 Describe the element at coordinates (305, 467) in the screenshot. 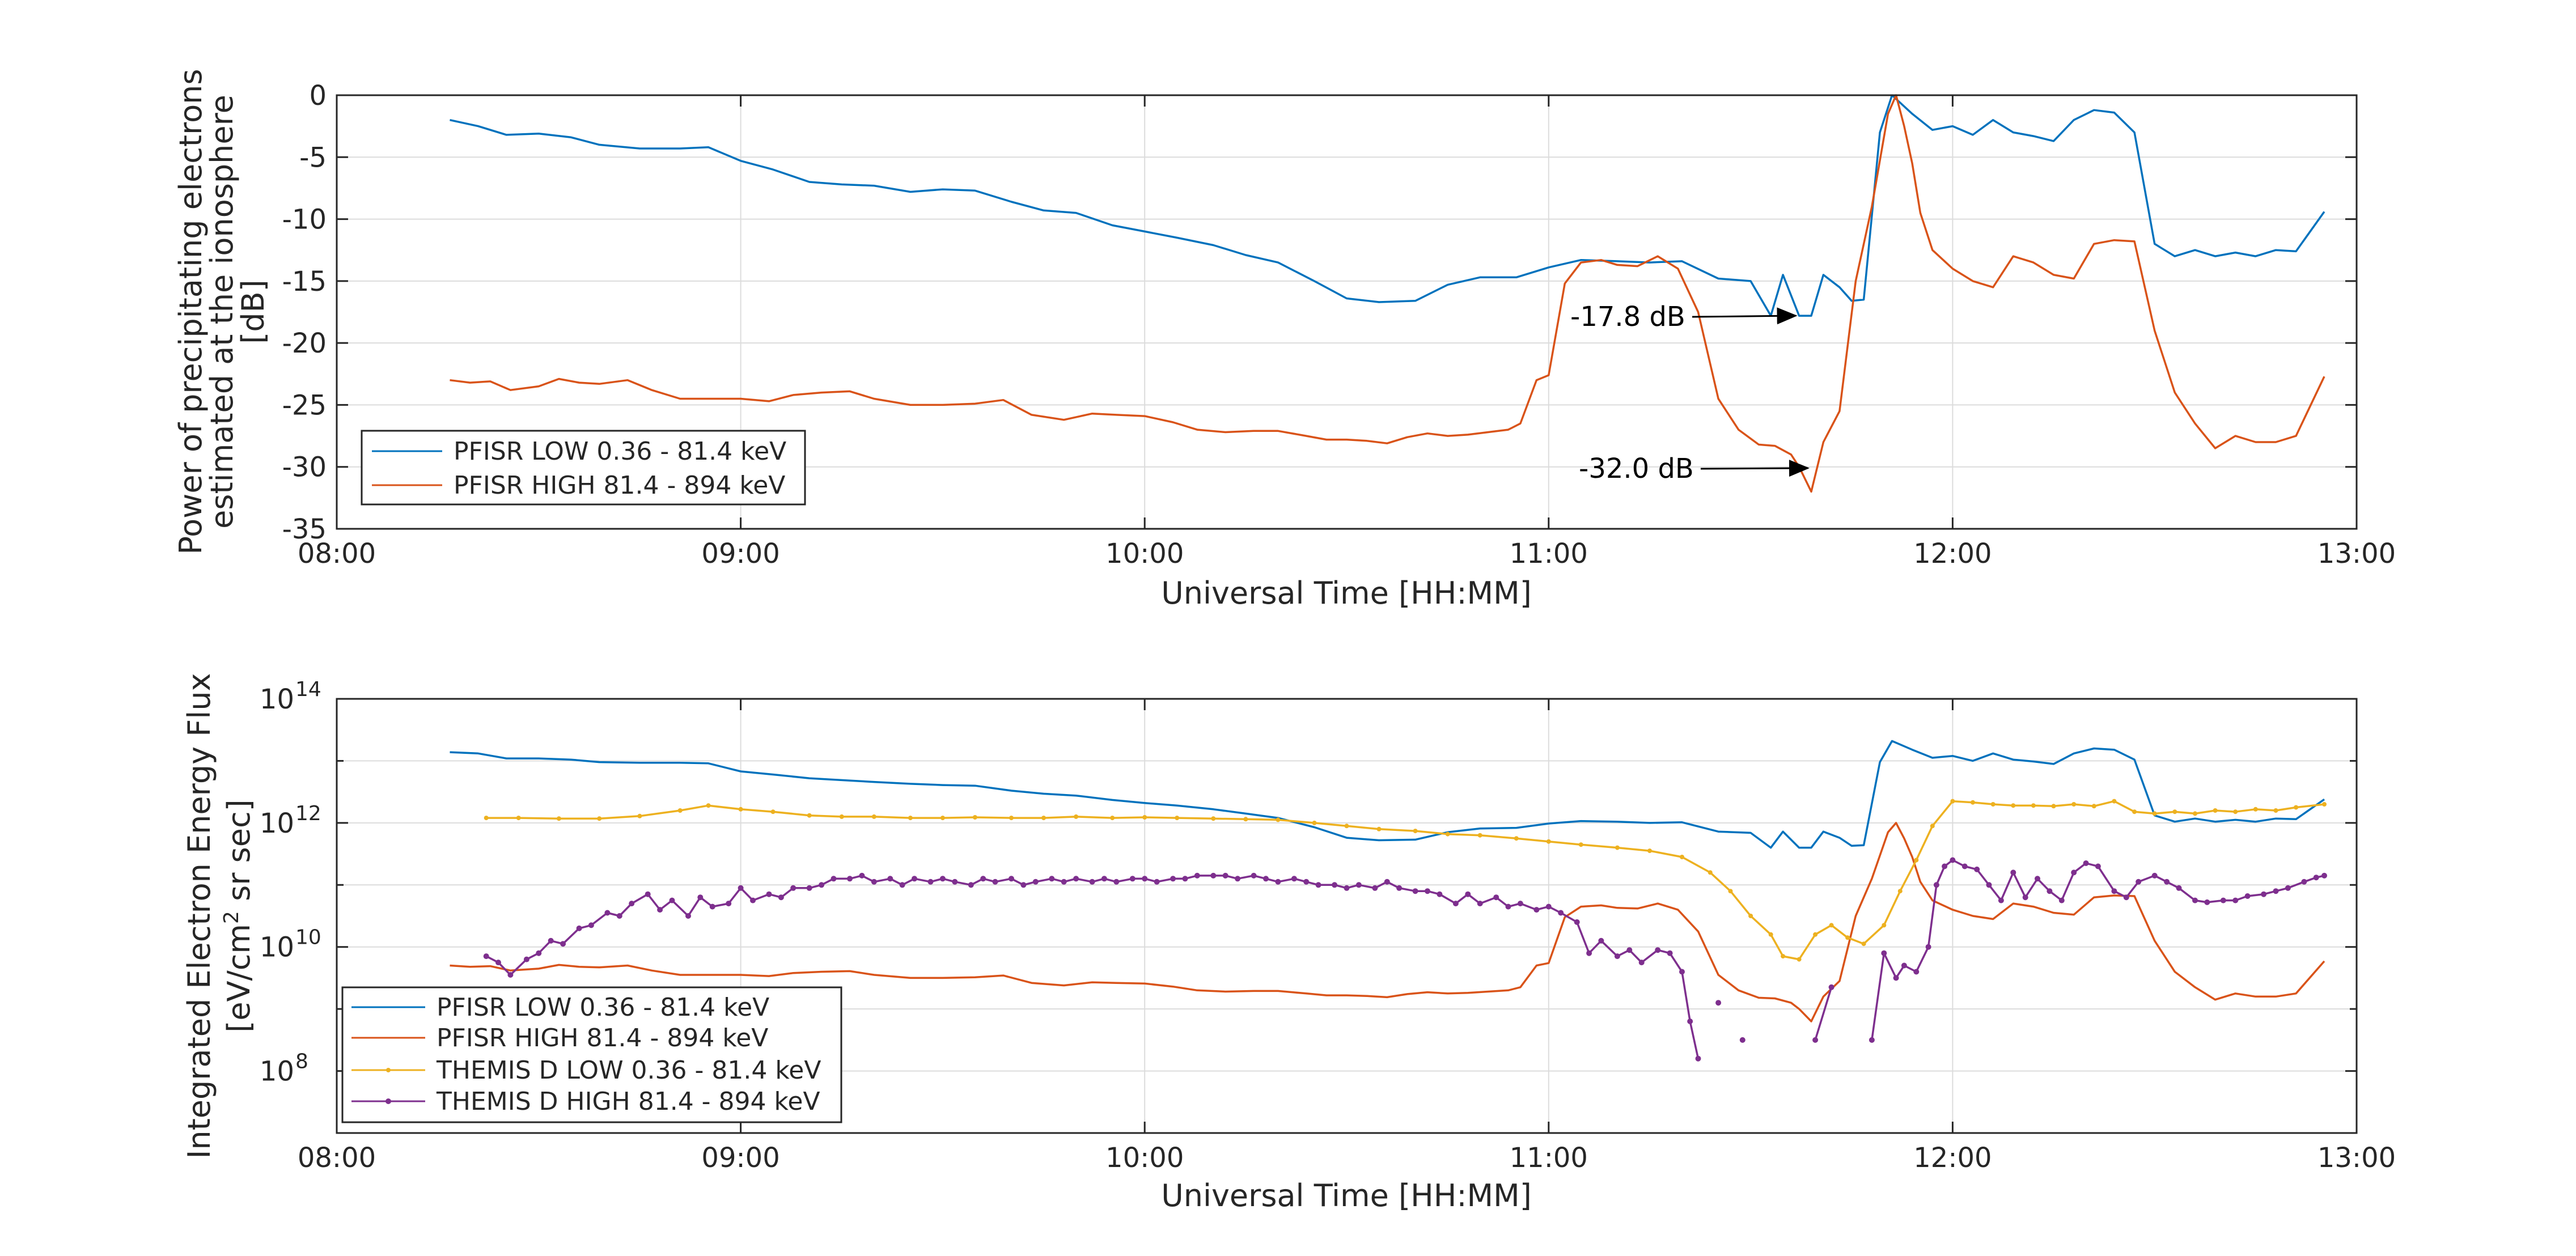

I see `top-y-tick-label: -30` at that location.